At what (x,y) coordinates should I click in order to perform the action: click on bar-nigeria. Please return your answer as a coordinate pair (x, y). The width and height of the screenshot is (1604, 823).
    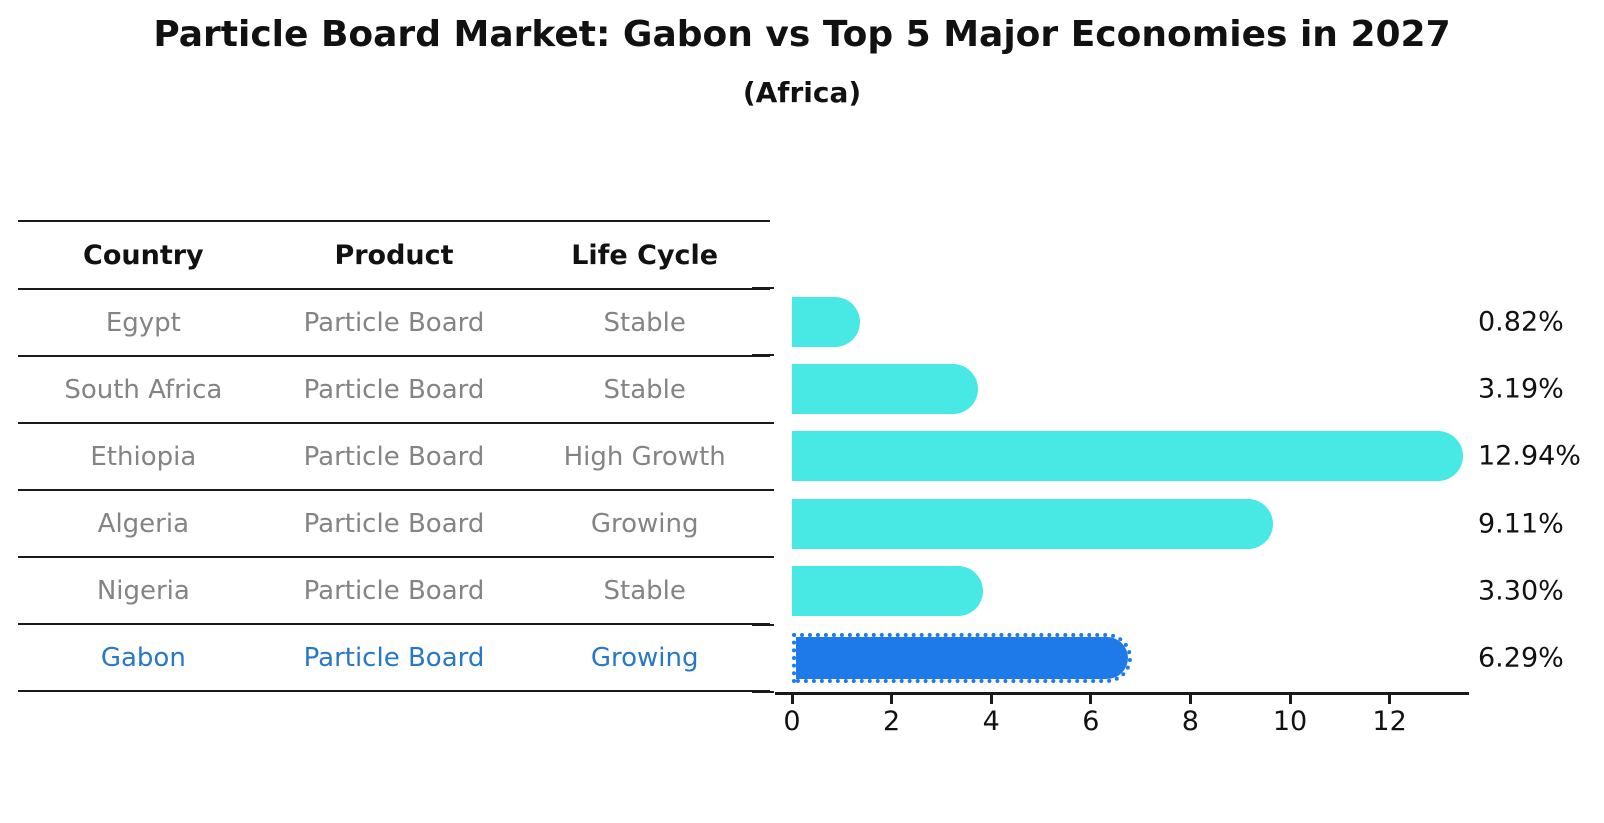
    Looking at the image, I should click on (888, 590).